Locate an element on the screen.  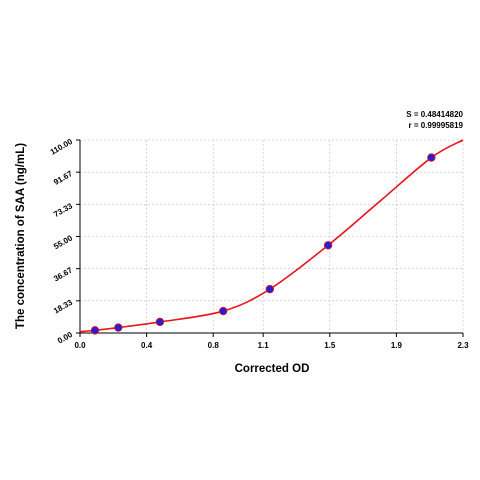
x-tick-label: 0.0 is located at coordinates (80, 345).